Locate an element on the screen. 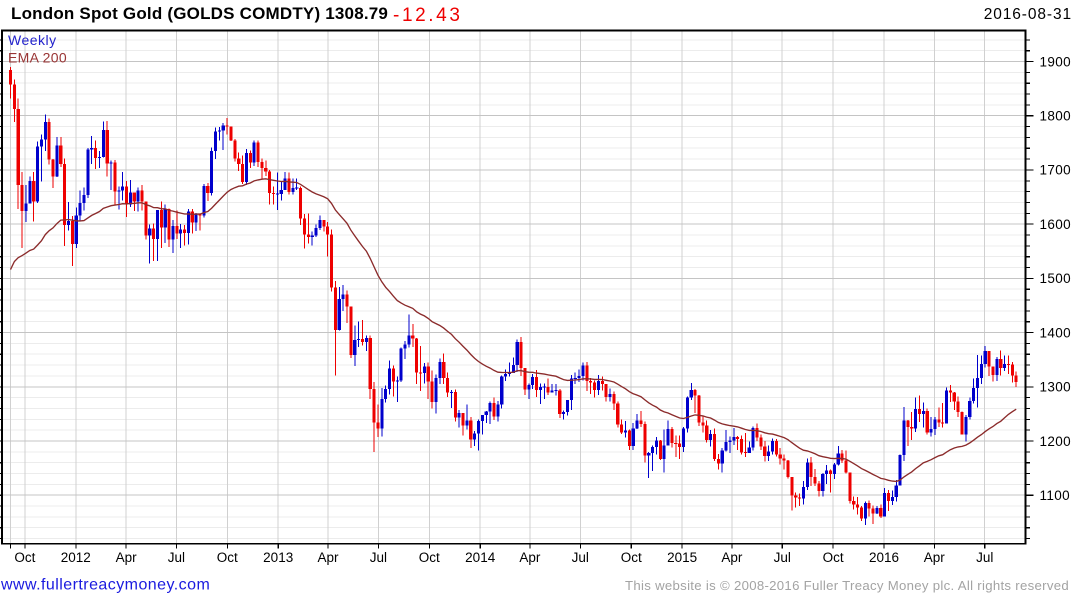 The image size is (1075, 600). svg-text: EMA 200 is located at coordinates (37, 58).